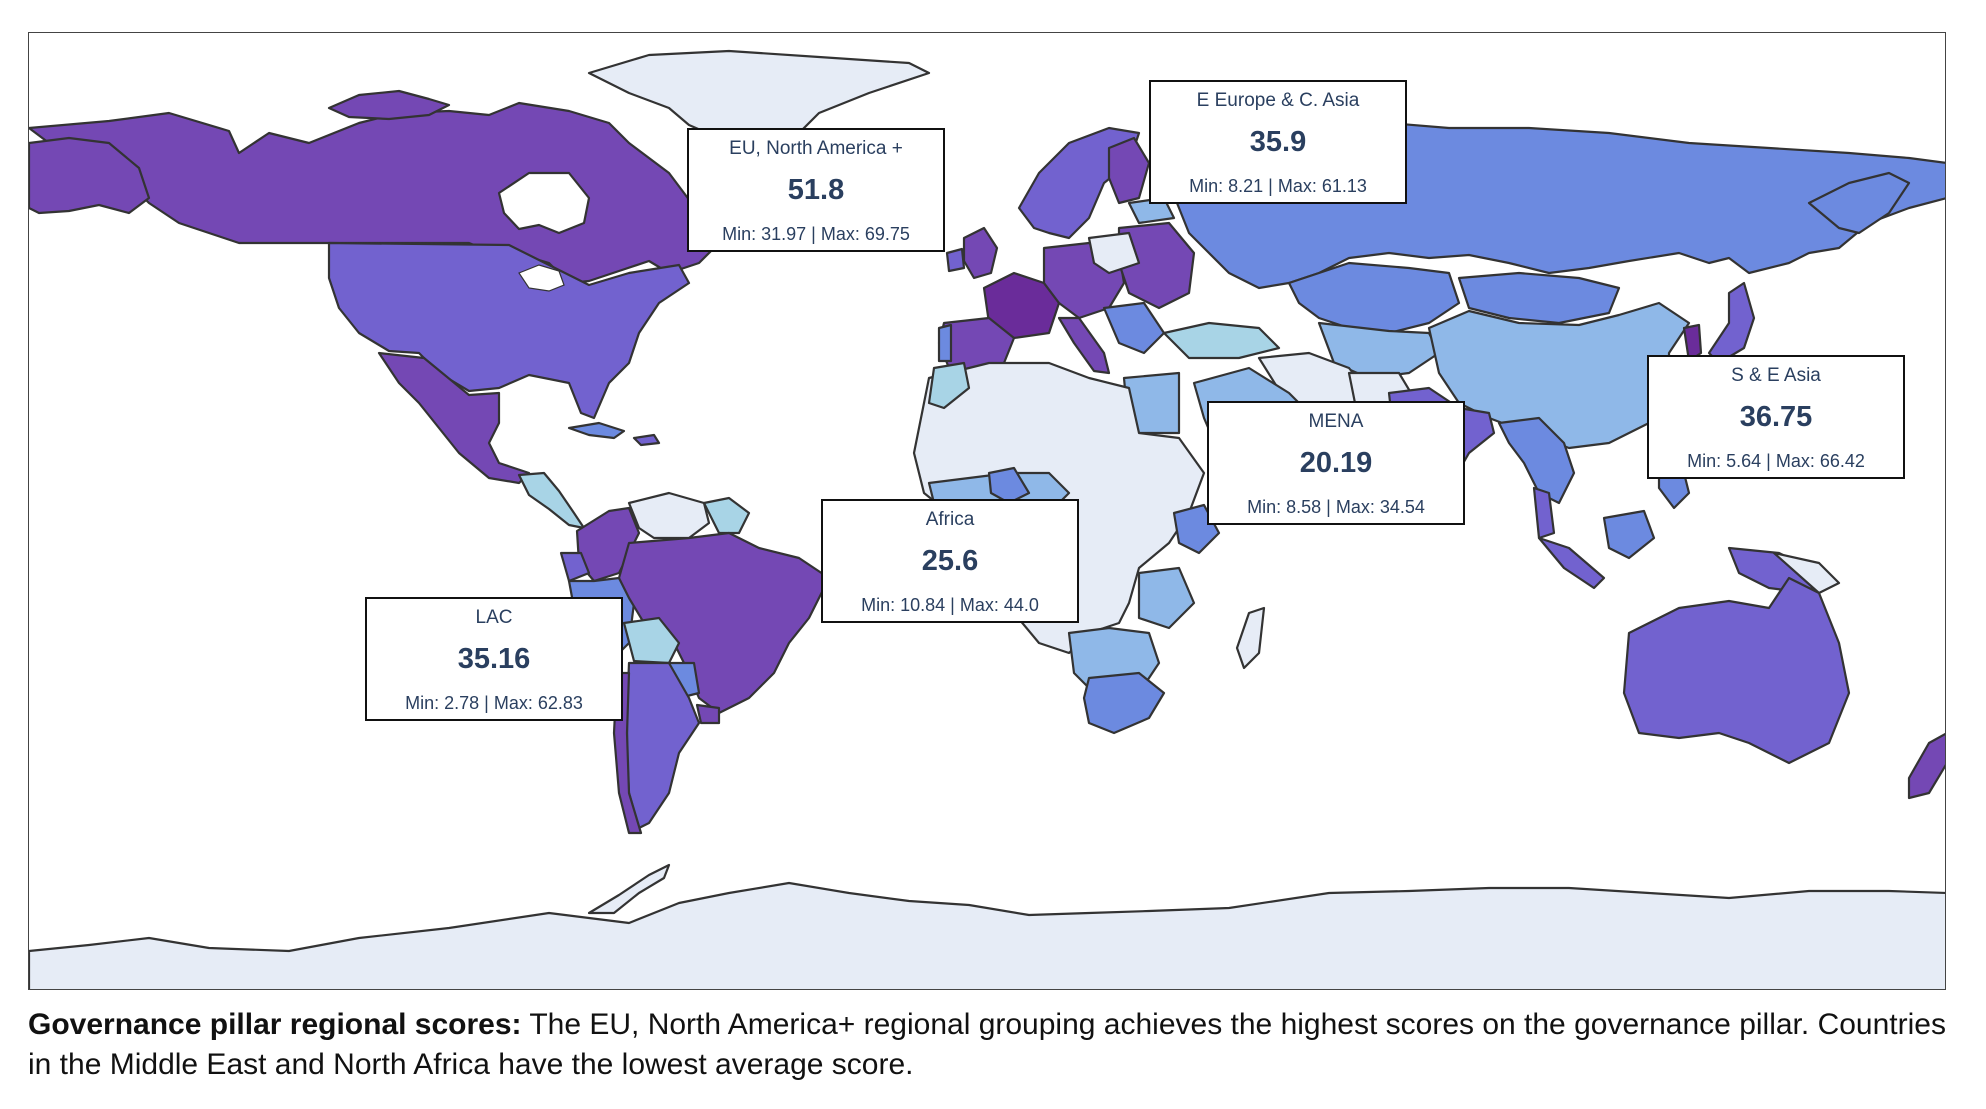 The width and height of the screenshot is (1986, 1109). Describe the element at coordinates (1629, 534) in the screenshot. I see `borneo` at that location.